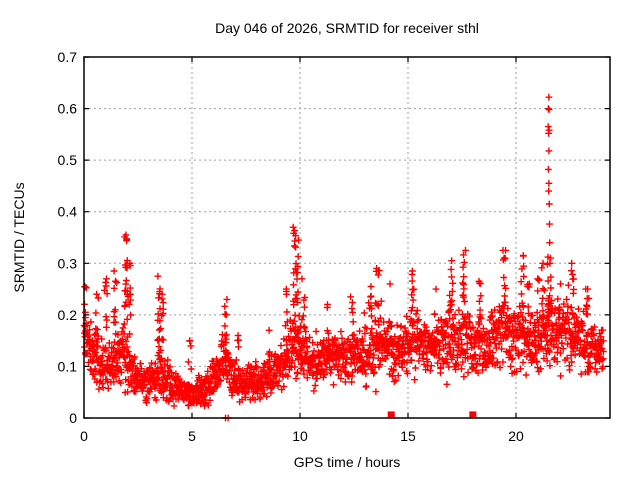 This screenshot has height=480, width=640. What do you see at coordinates (68, 57) in the screenshot?
I see `y-tick-label: 0.7` at bounding box center [68, 57].